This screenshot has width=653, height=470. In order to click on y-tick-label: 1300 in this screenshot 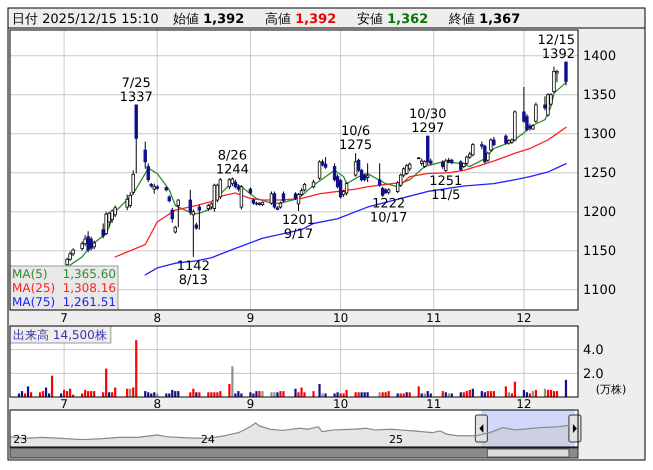, I will do `click(599, 134)`.